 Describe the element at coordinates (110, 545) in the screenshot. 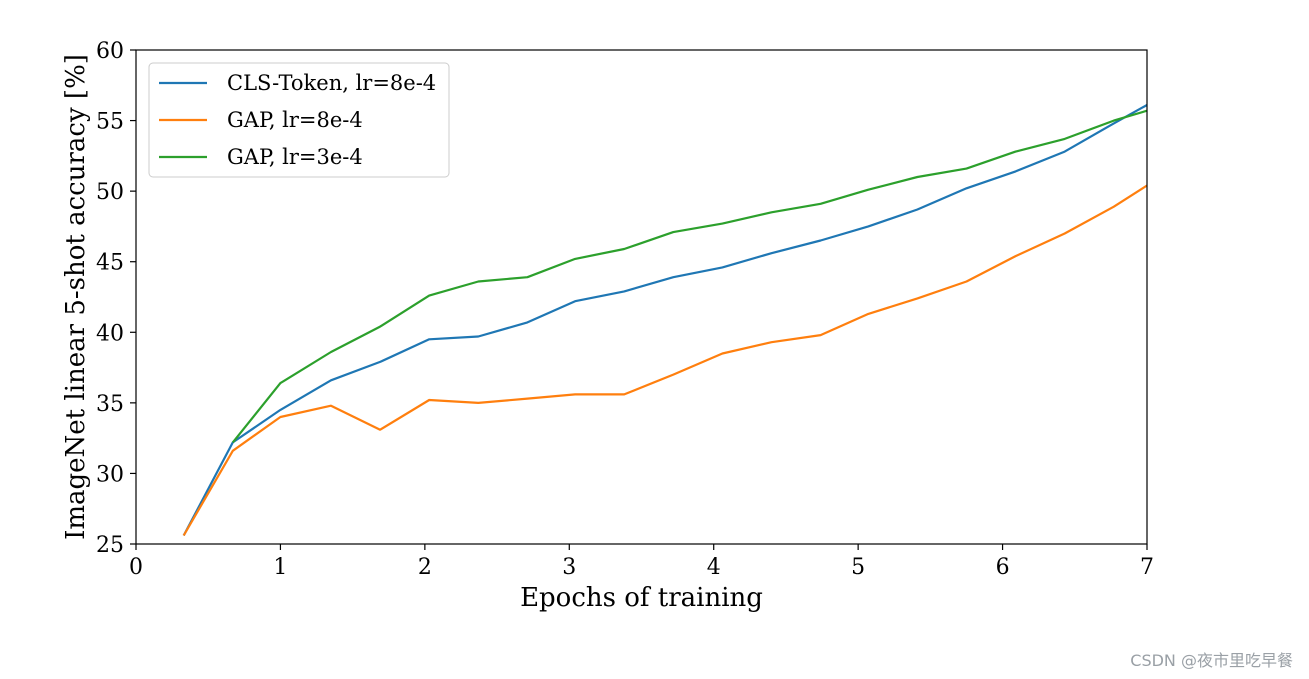

I see `y-tick-label: 25` at that location.